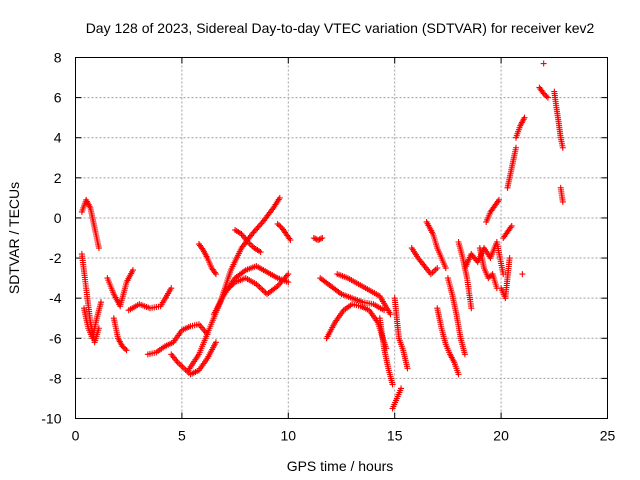  I want to click on x-tick-label: 0, so click(76, 436).